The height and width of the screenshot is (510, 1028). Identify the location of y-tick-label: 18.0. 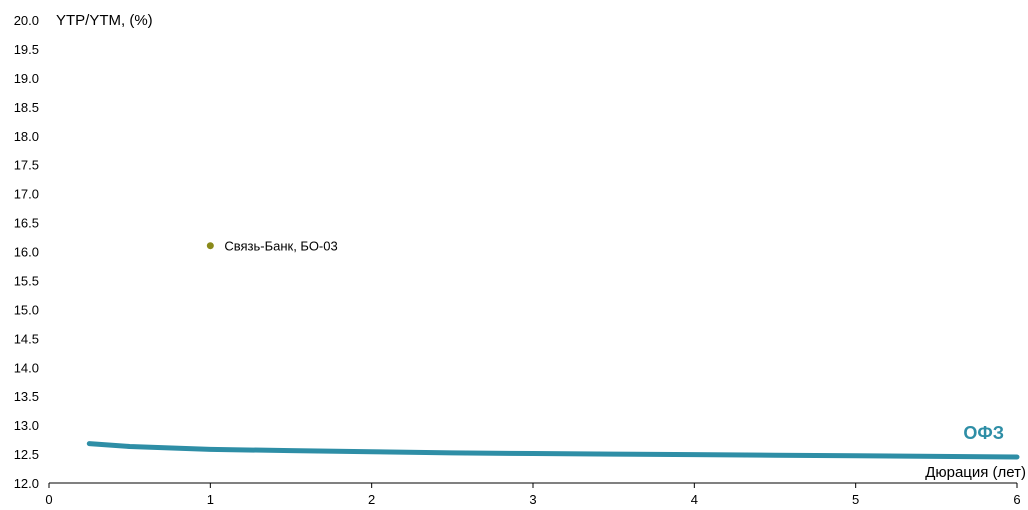
(26, 136).